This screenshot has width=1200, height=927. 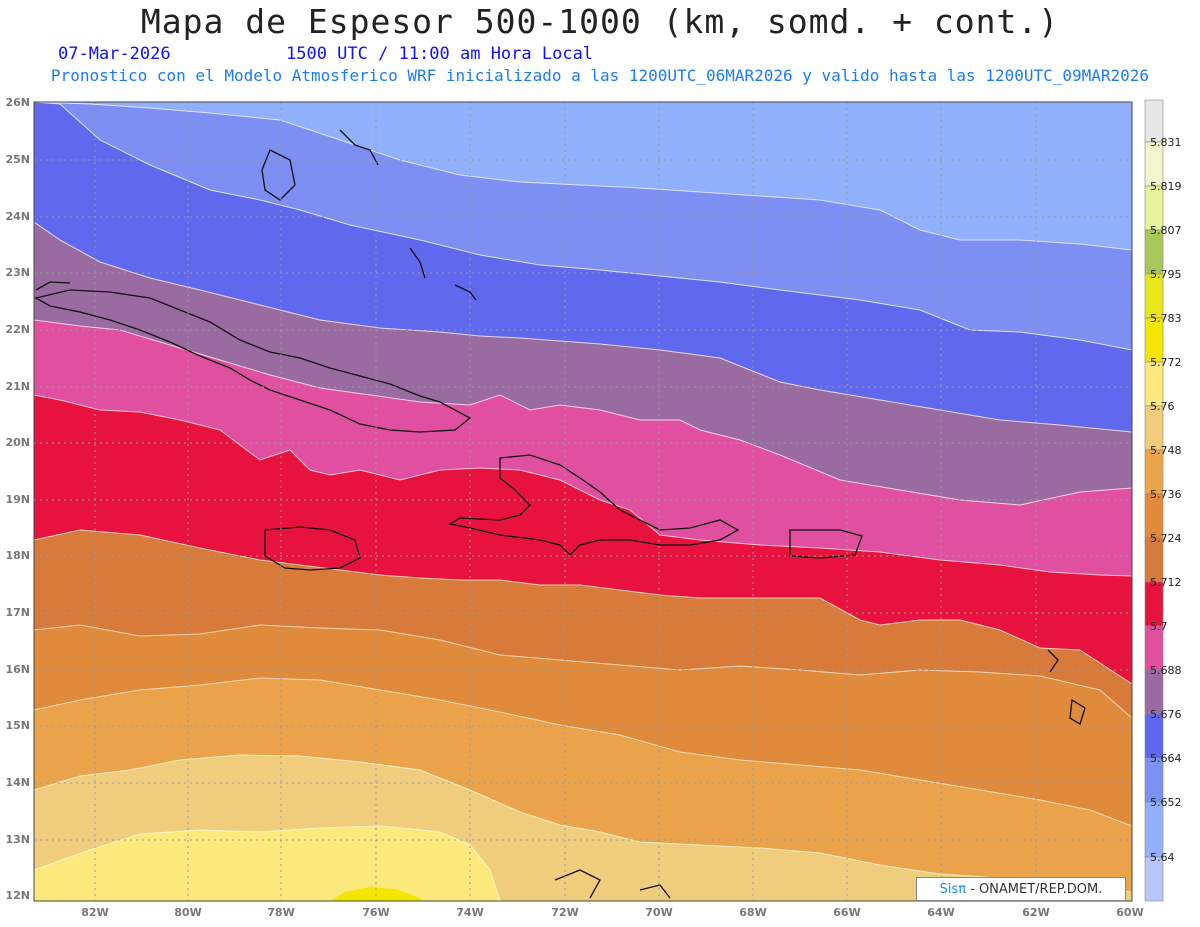 I want to click on colorbar-label: 5.724, so click(x=1166, y=538).